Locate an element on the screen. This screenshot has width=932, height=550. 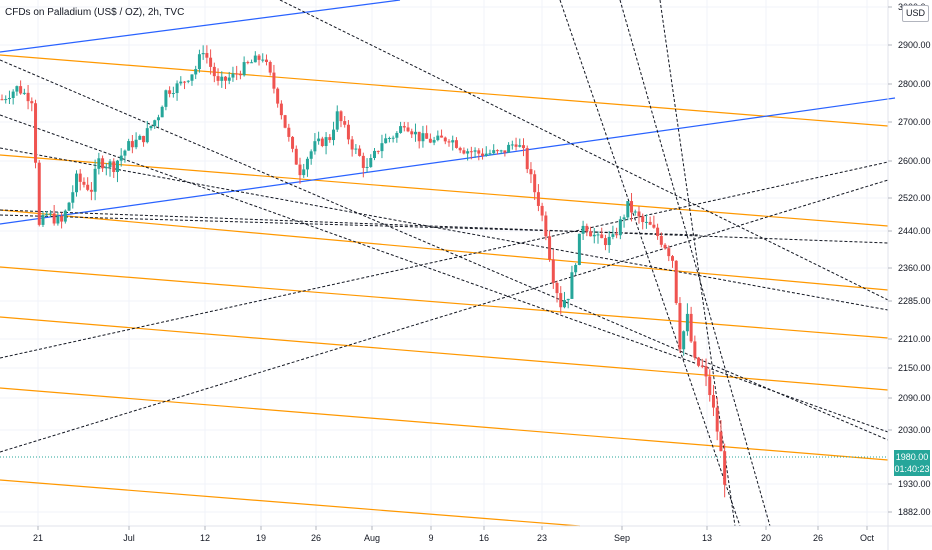
time-tick-label: 20 is located at coordinates (766, 538).